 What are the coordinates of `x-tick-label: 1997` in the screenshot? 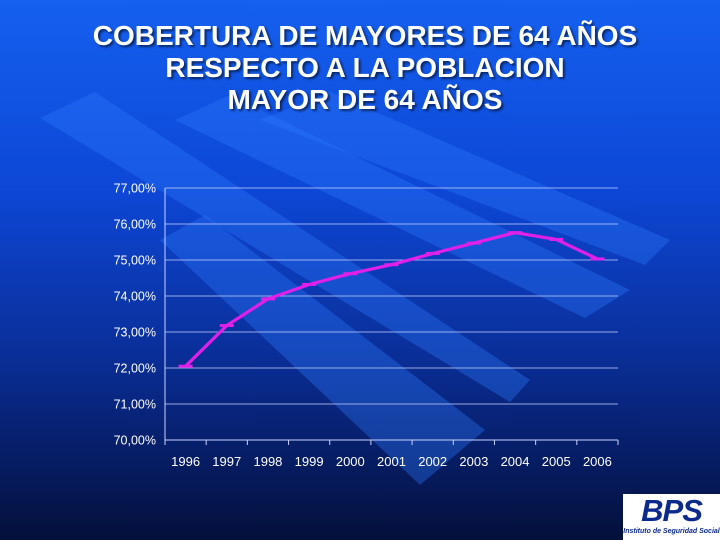 It's located at (226, 461).